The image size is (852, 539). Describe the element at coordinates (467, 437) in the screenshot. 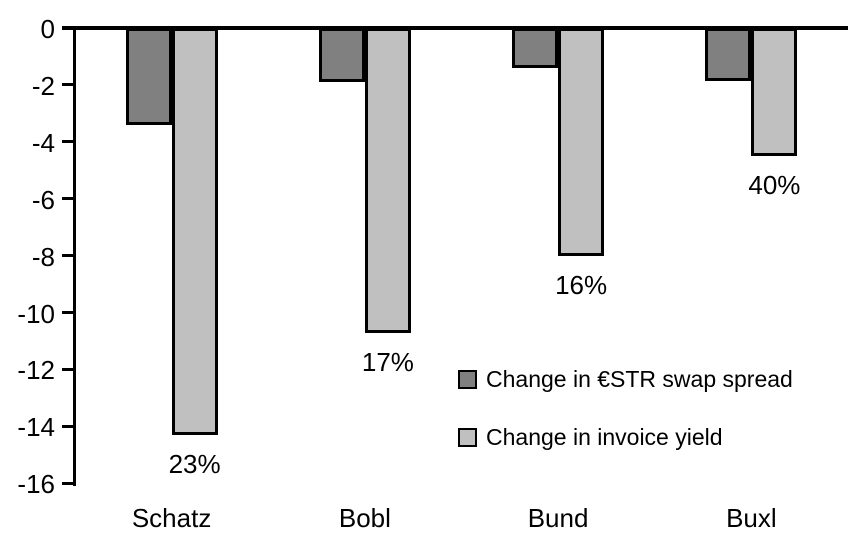

I see `invoice-yield-swatch-icon` at that location.